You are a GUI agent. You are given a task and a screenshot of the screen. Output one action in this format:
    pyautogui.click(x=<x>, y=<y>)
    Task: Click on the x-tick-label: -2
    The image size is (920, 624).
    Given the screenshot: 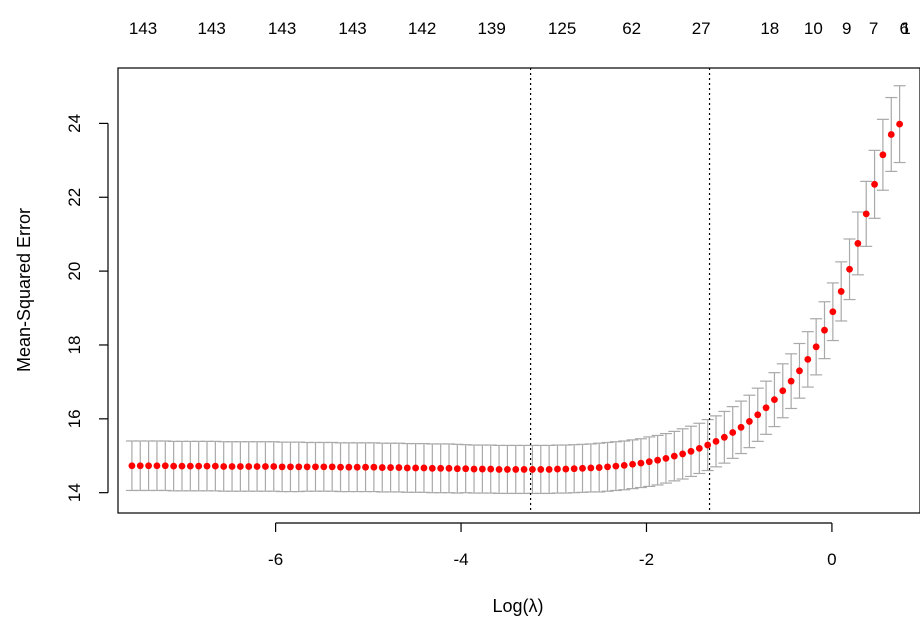 What is the action you would take?
    pyautogui.click(x=646, y=559)
    